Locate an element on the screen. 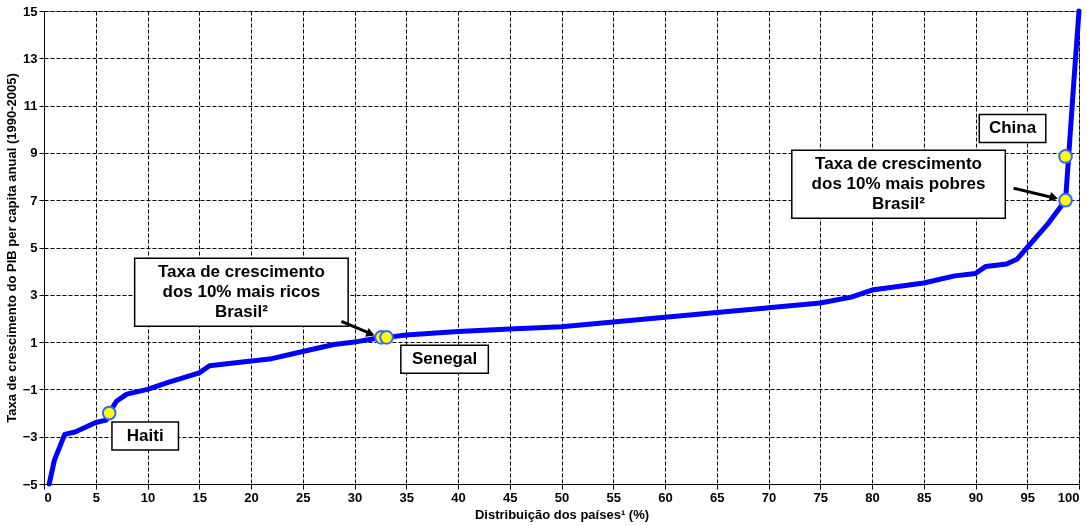 The height and width of the screenshot is (526, 1087). annotation: Taxa de crescimento dos 10% mais ricos Brasil² is located at coordinates (241, 292).